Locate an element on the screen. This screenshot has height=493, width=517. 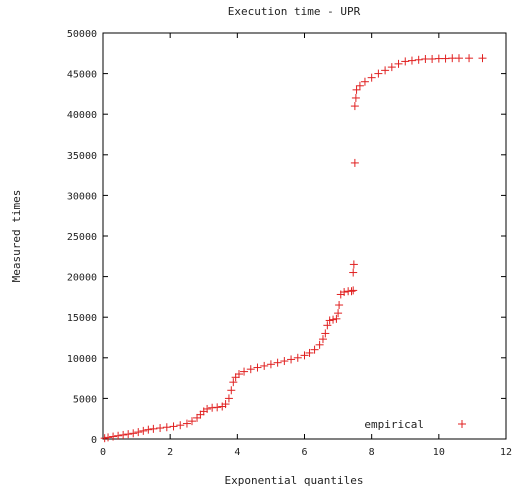
y-tick-label: 40000 is located at coordinates (82, 115).